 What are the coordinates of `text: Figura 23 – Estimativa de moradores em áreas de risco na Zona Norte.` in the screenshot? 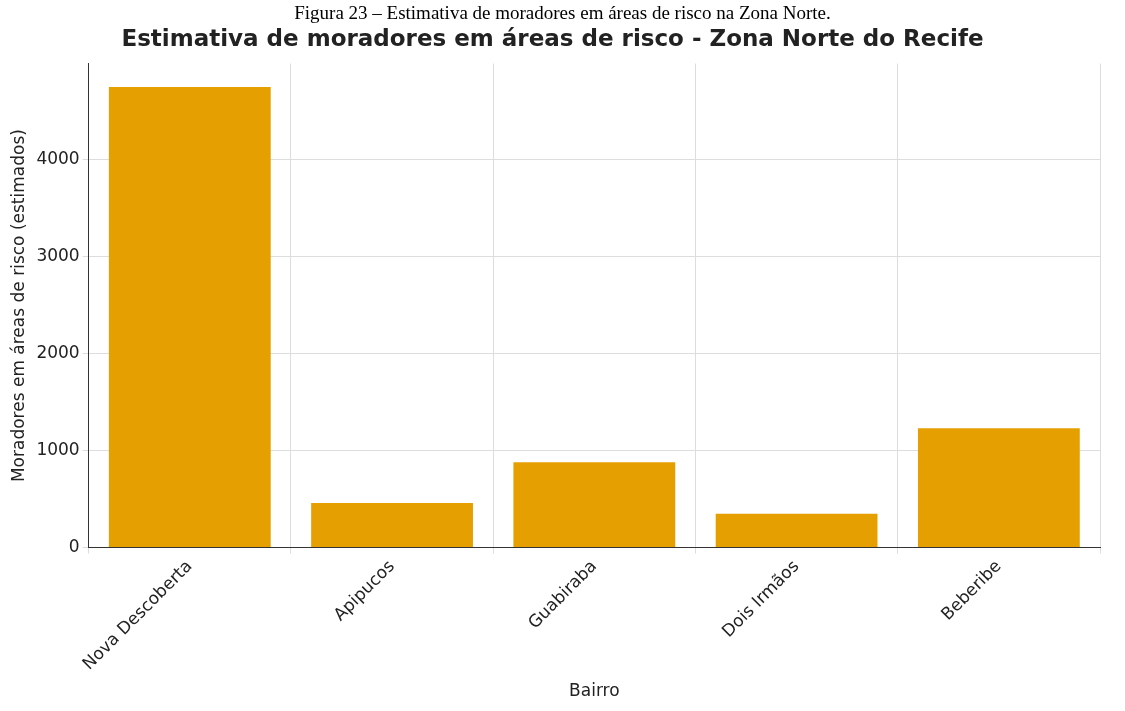 It's located at (562, 13).